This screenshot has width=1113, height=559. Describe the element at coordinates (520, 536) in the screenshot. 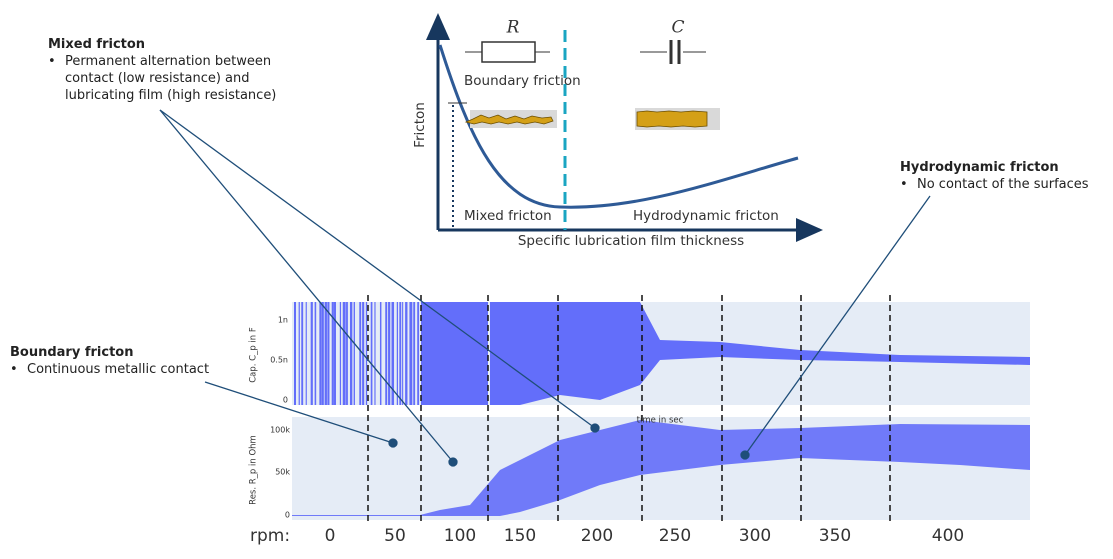

I see `rpm-value: 150` at that location.